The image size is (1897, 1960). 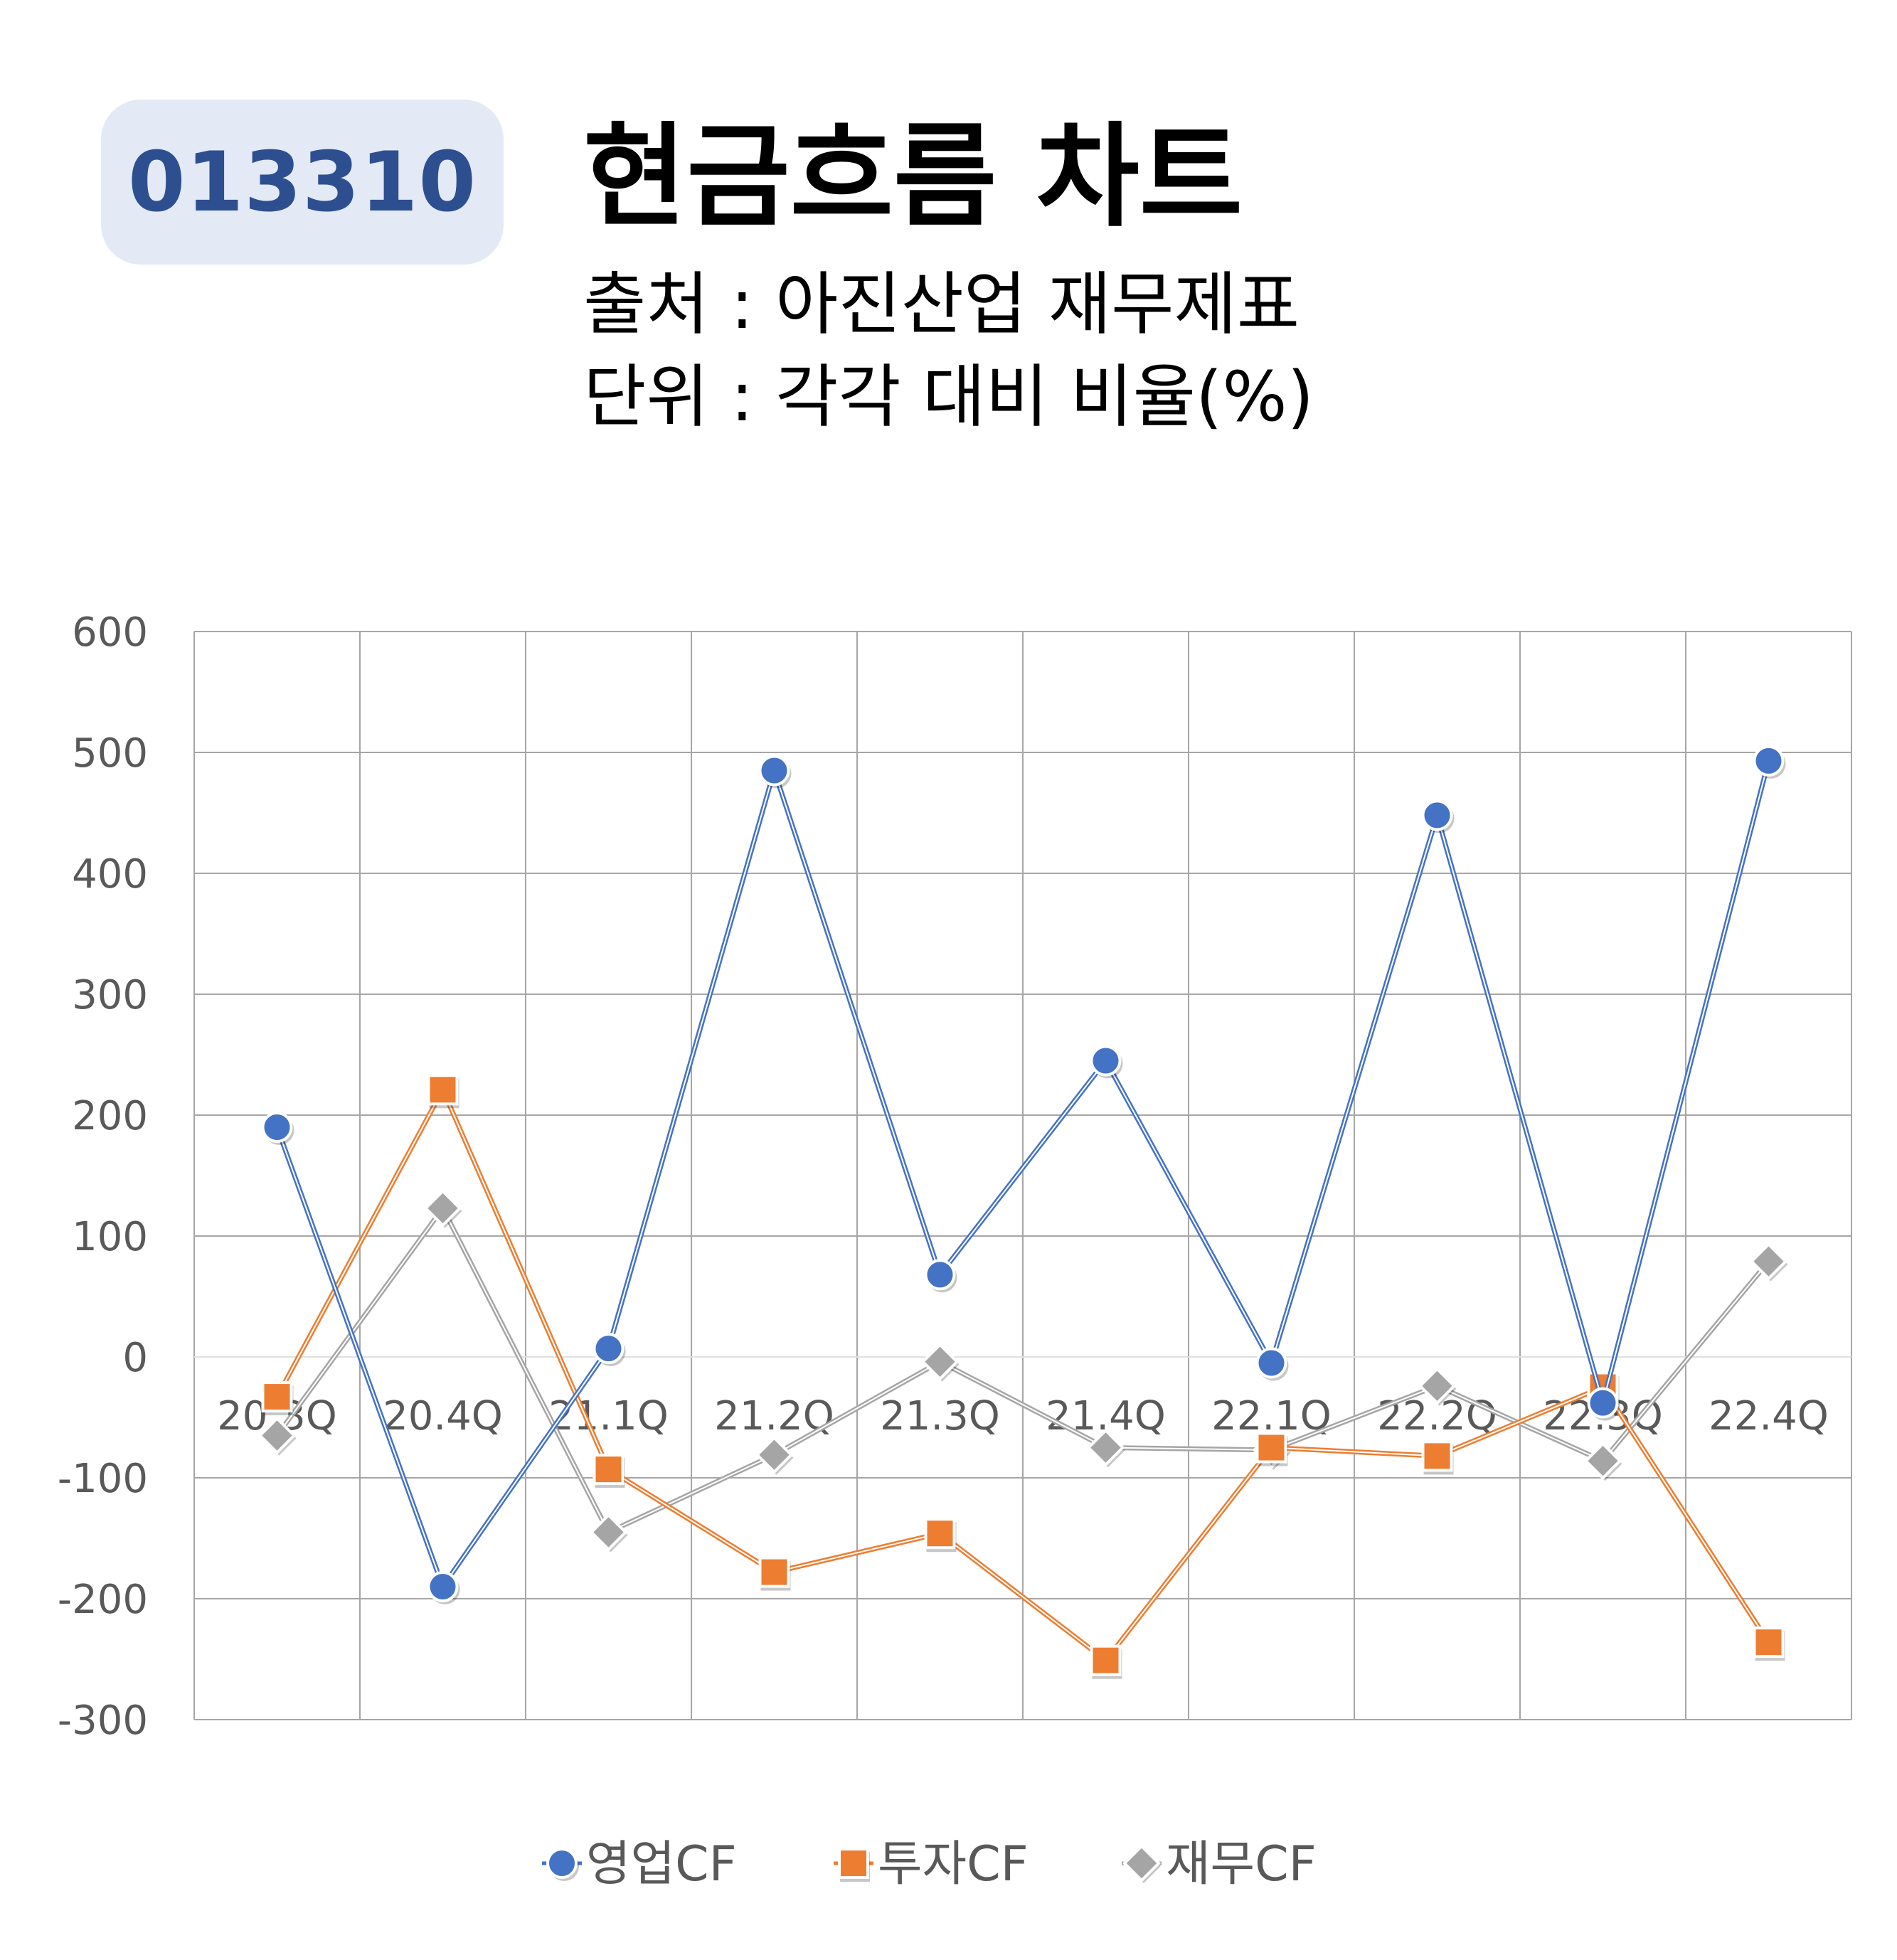 What do you see at coordinates (940, 1416) in the screenshot?
I see `x-tick-label: 21.3Q` at bounding box center [940, 1416].